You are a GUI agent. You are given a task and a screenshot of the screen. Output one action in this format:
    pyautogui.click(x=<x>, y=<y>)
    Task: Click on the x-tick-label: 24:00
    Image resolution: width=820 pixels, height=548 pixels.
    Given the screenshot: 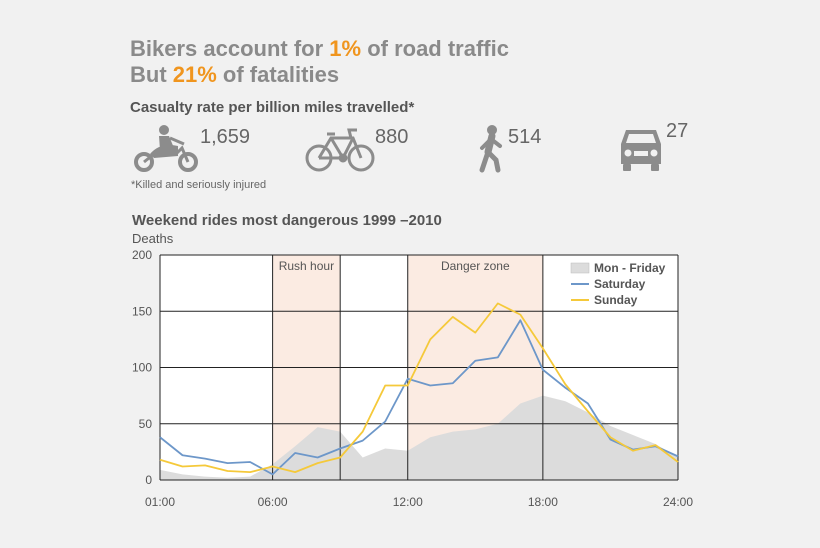 What is the action you would take?
    pyautogui.click(x=678, y=502)
    